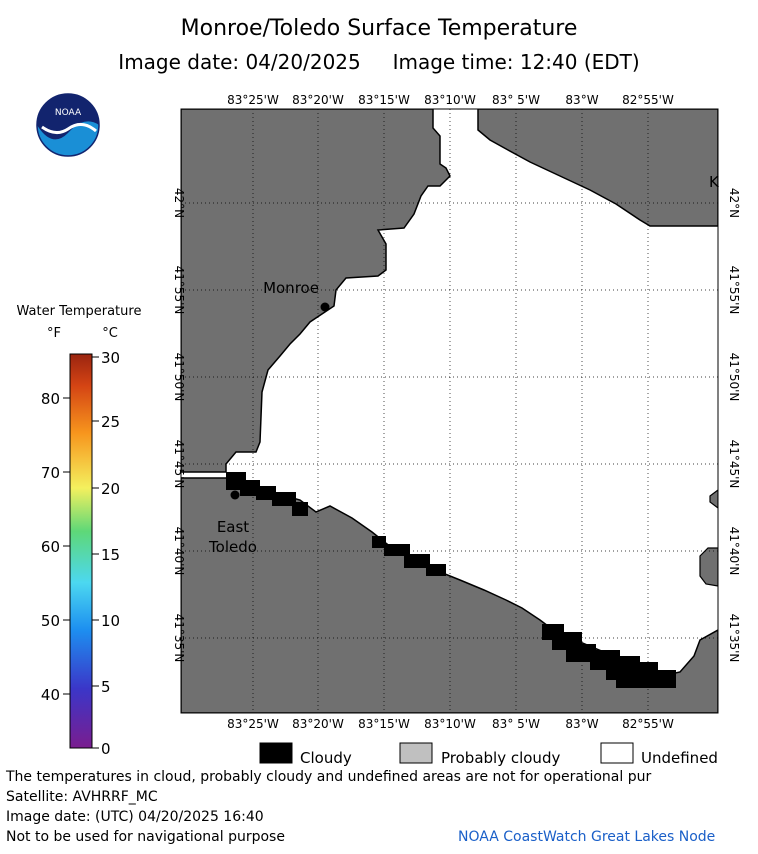 Image resolution: width=758 pixels, height=854 pixels. I want to click on noaa-logo-icon: NOAA, so click(68, 125).